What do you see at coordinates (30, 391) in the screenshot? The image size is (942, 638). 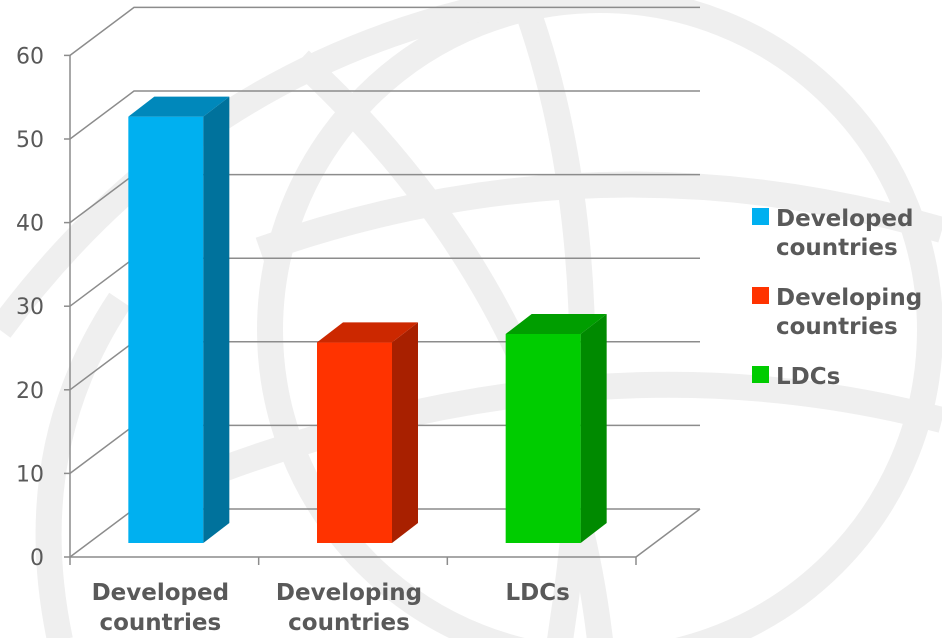 I see `y-tick-label: 20` at bounding box center [30, 391].